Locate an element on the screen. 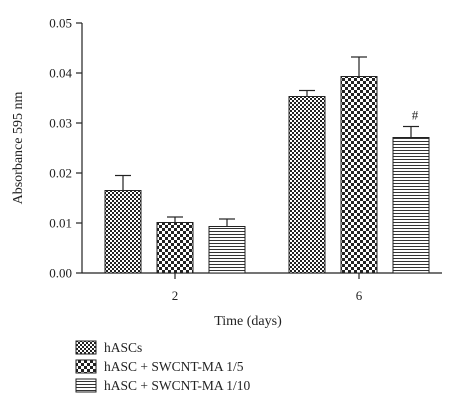 The width and height of the screenshot is (474, 415). annotation-group: # is located at coordinates (415, 115).